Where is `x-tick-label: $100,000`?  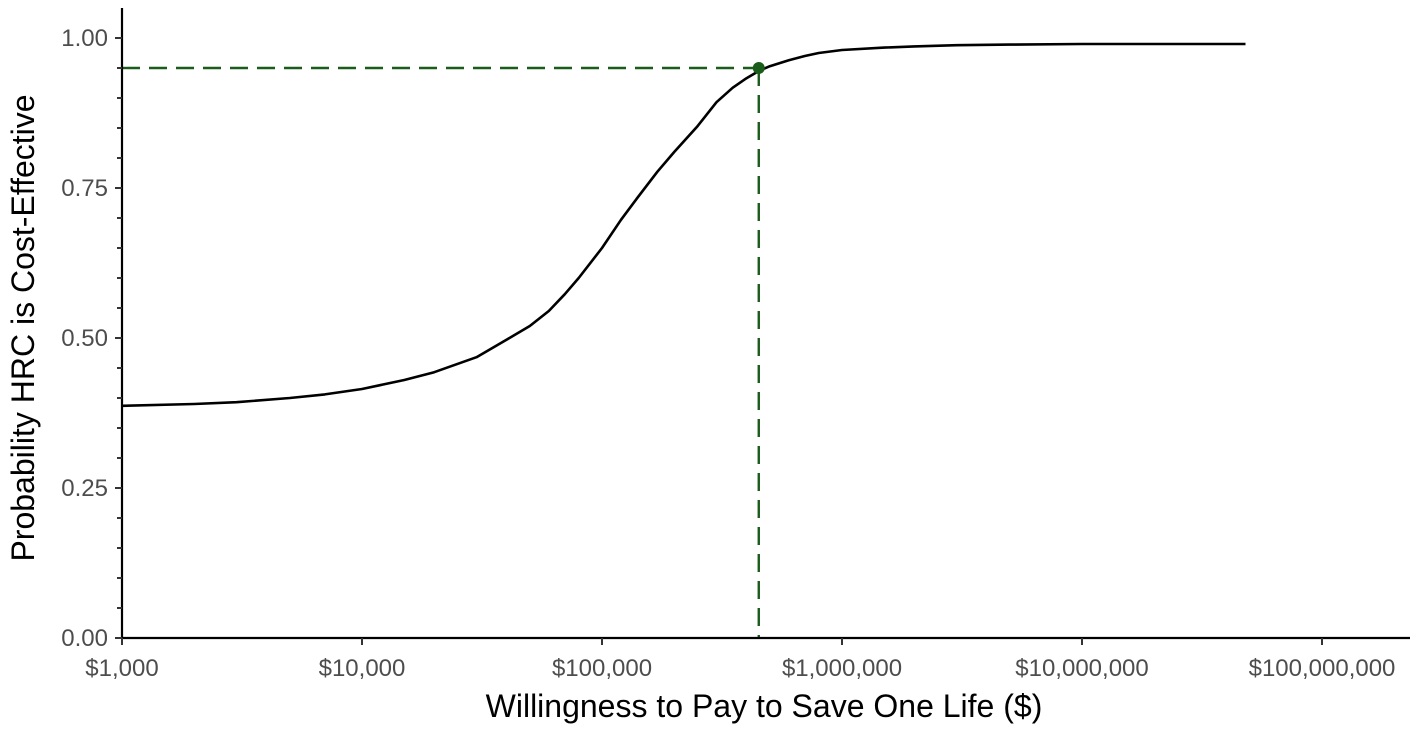
x-tick-label: $100,000 is located at coordinates (602, 668).